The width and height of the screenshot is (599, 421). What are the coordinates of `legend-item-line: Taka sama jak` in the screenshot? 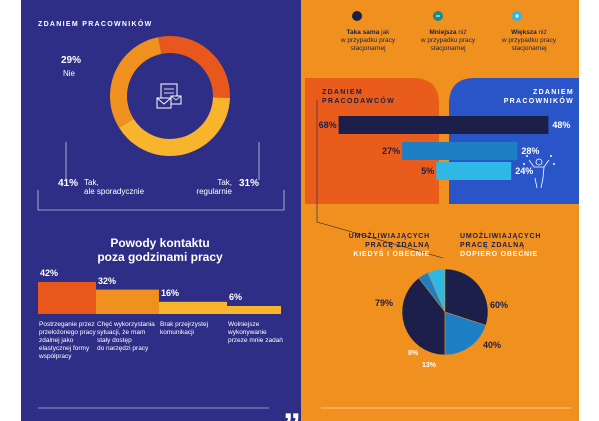 It's located at (368, 33).